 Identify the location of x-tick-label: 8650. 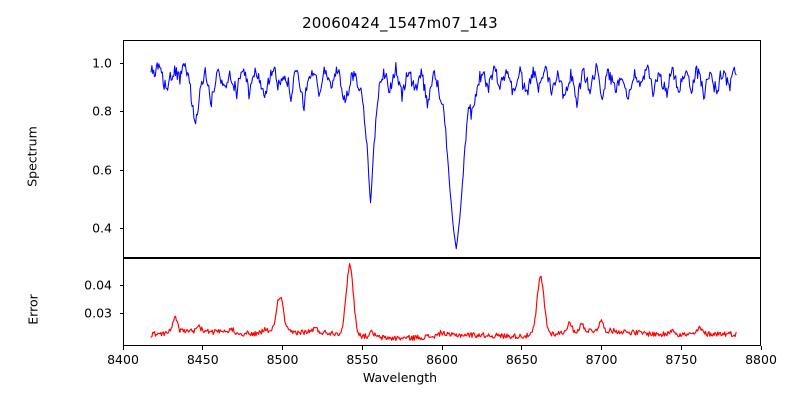
(521, 359).